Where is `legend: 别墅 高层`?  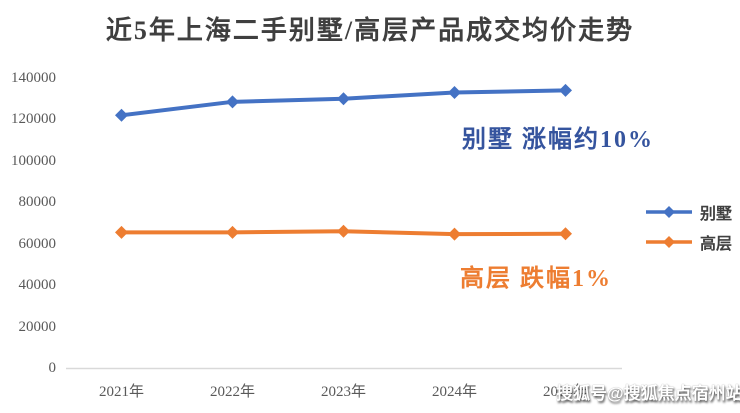 legend: 别墅 高层 is located at coordinates (688, 227).